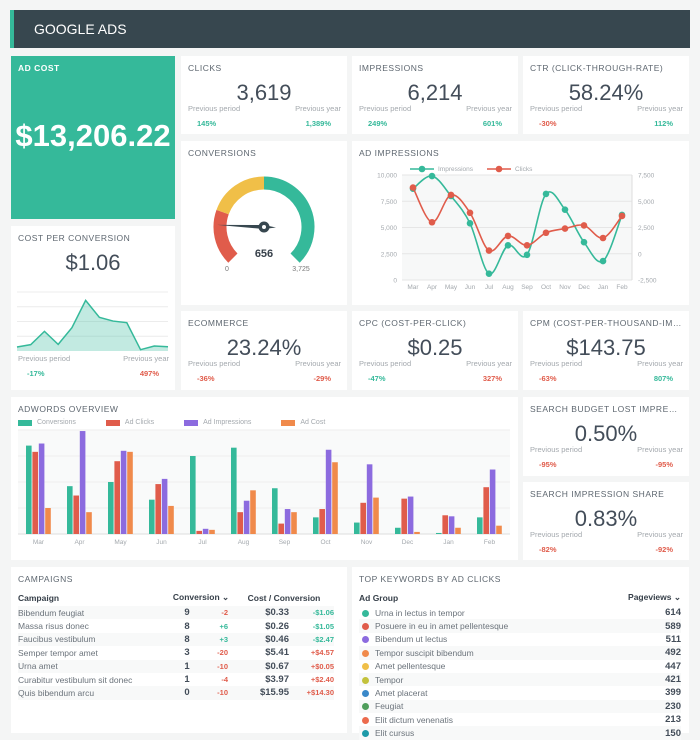 The width and height of the screenshot is (700, 740). Describe the element at coordinates (548, 549) in the screenshot. I see `prev-period-value: -82%` at that location.